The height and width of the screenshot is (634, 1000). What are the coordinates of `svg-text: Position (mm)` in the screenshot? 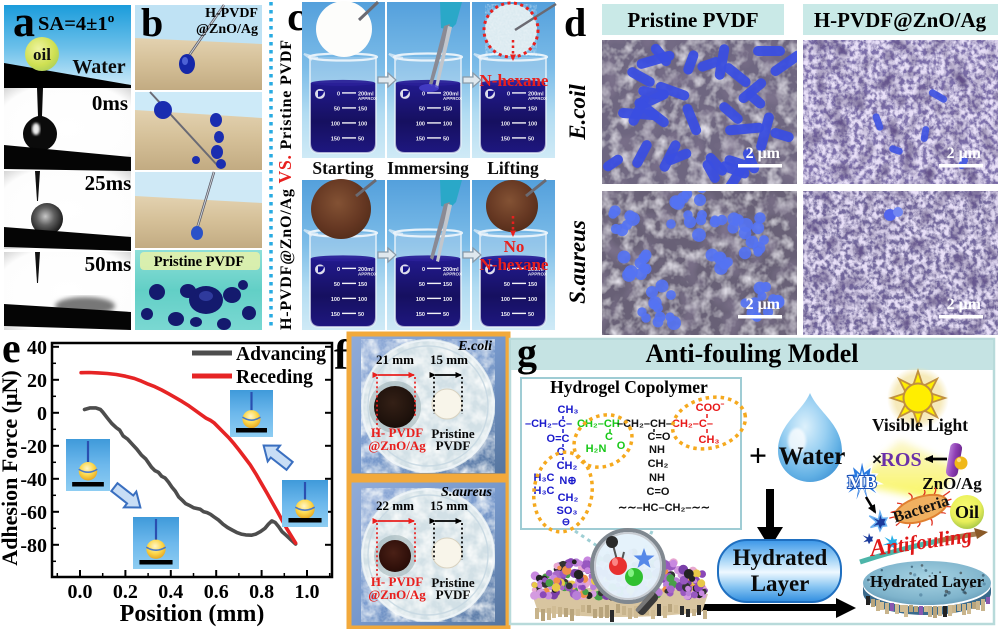 It's located at (192, 614).